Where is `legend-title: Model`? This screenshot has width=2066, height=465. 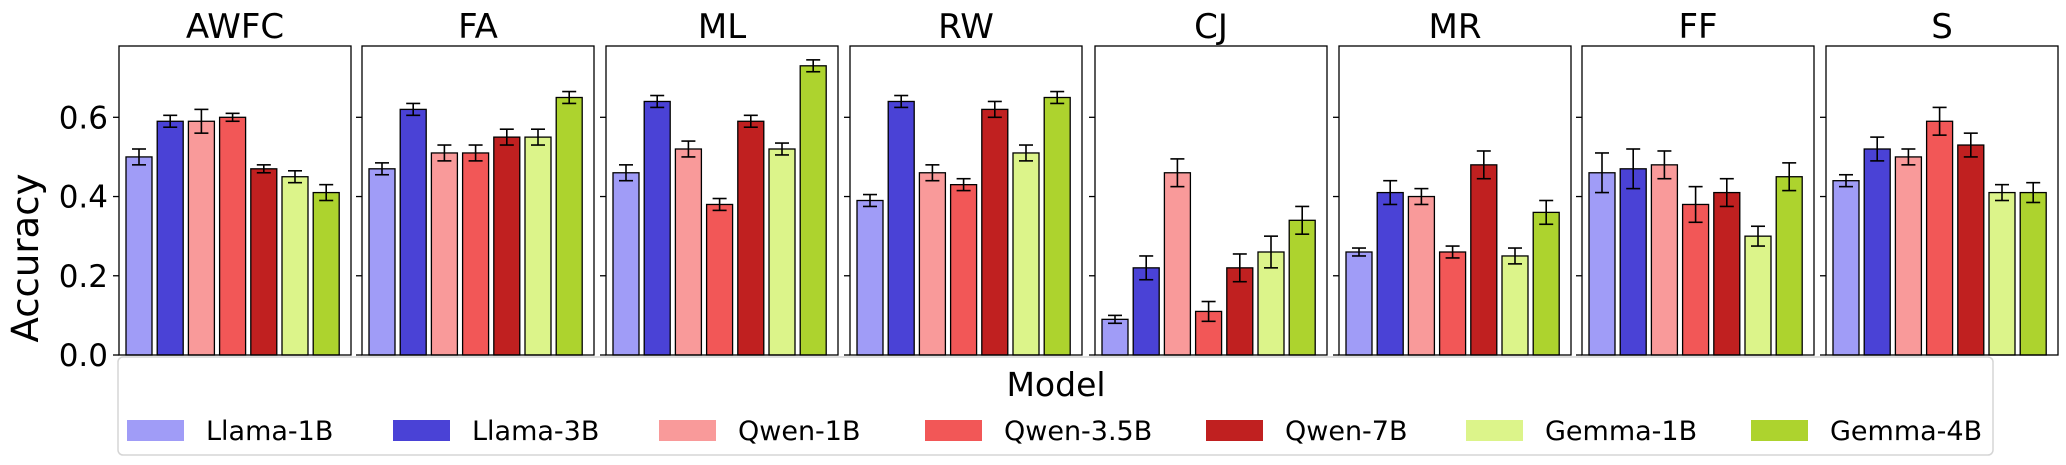
legend-title: Model is located at coordinates (1055, 384).